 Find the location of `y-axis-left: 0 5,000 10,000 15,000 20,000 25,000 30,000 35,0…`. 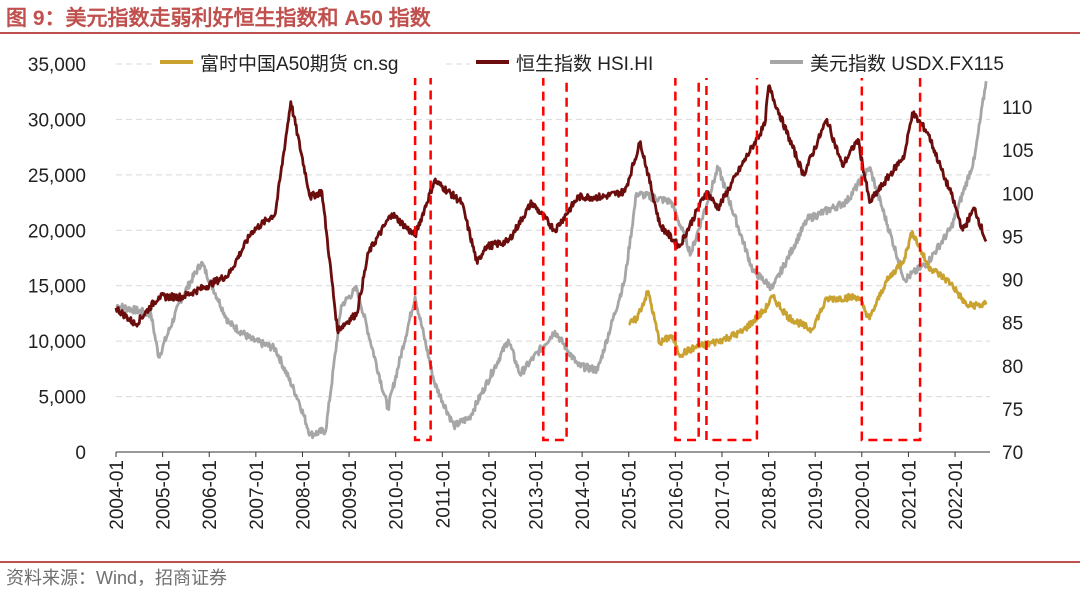

y-axis-left: 0 5,000 10,000 15,000 20,000 25,000 30,000 35,0… is located at coordinates (57, 259).